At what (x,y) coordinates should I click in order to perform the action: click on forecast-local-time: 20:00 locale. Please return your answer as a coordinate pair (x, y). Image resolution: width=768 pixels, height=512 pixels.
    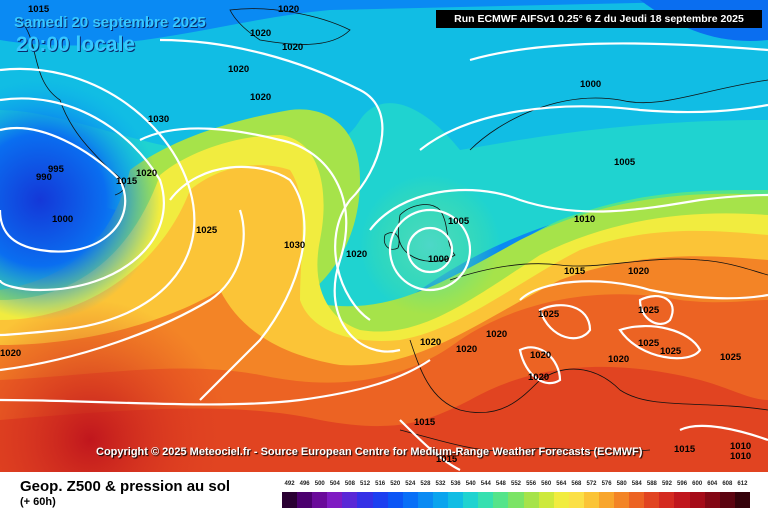
    Looking at the image, I should click on (76, 44).